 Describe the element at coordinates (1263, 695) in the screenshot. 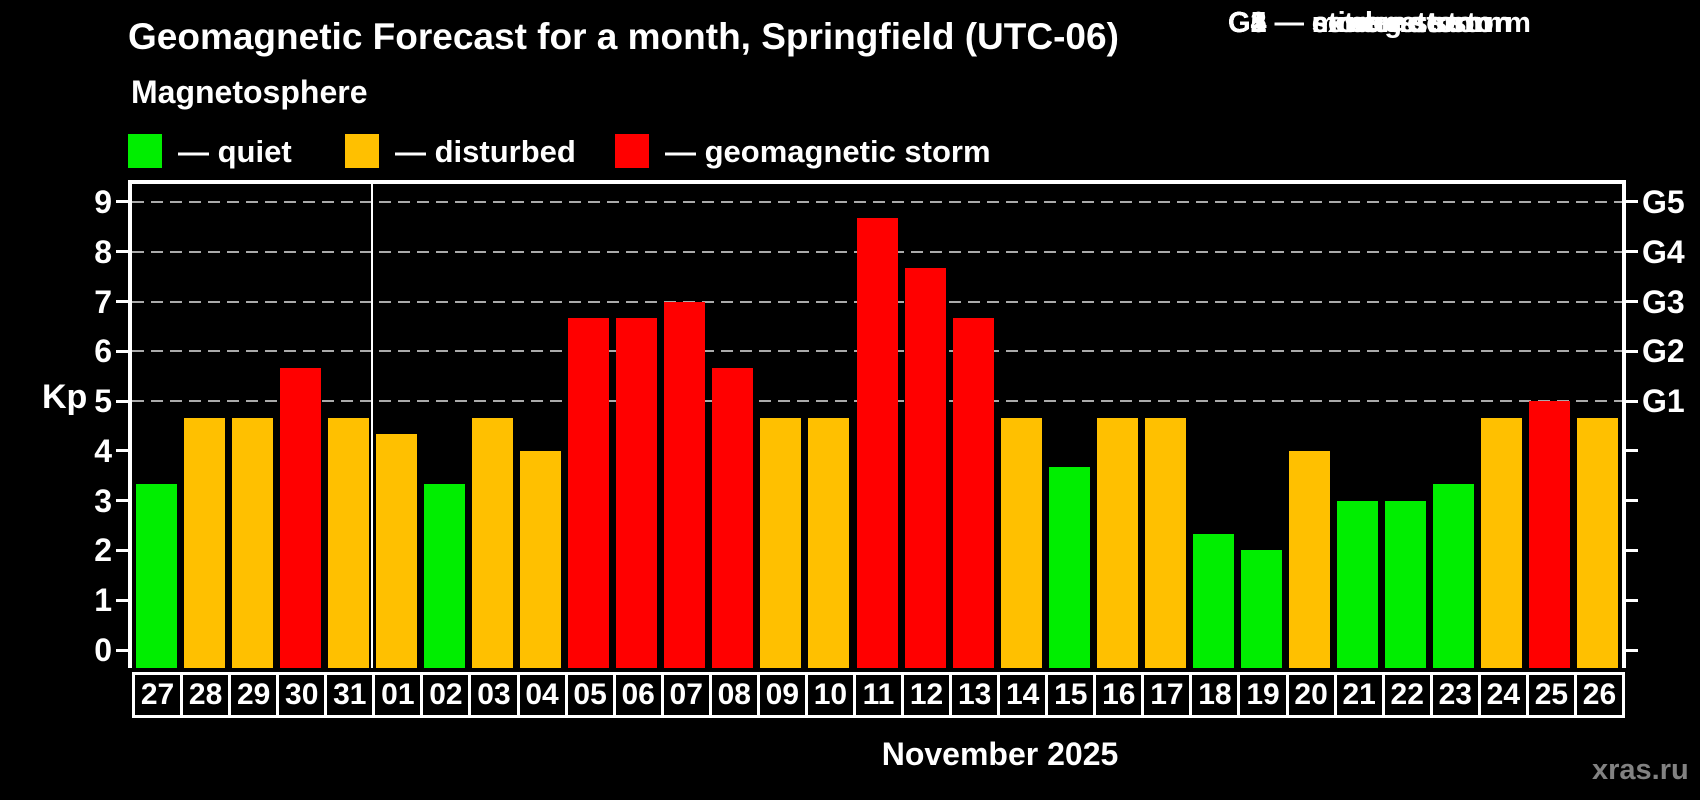

I see `day-label: 19` at that location.